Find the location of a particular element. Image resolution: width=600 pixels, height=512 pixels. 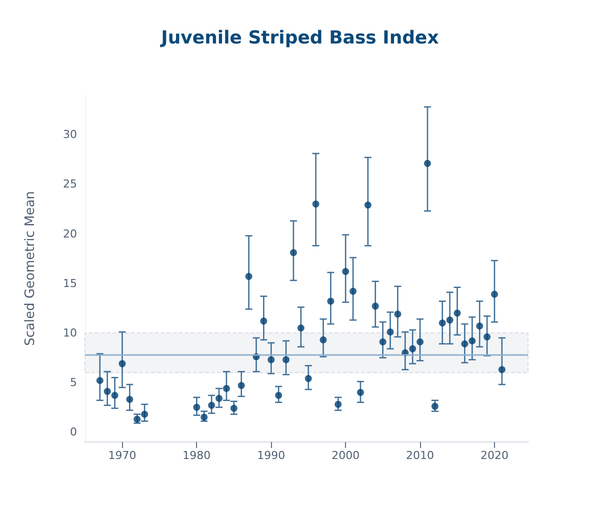

x-tick-label: 2010 is located at coordinates (420, 455).